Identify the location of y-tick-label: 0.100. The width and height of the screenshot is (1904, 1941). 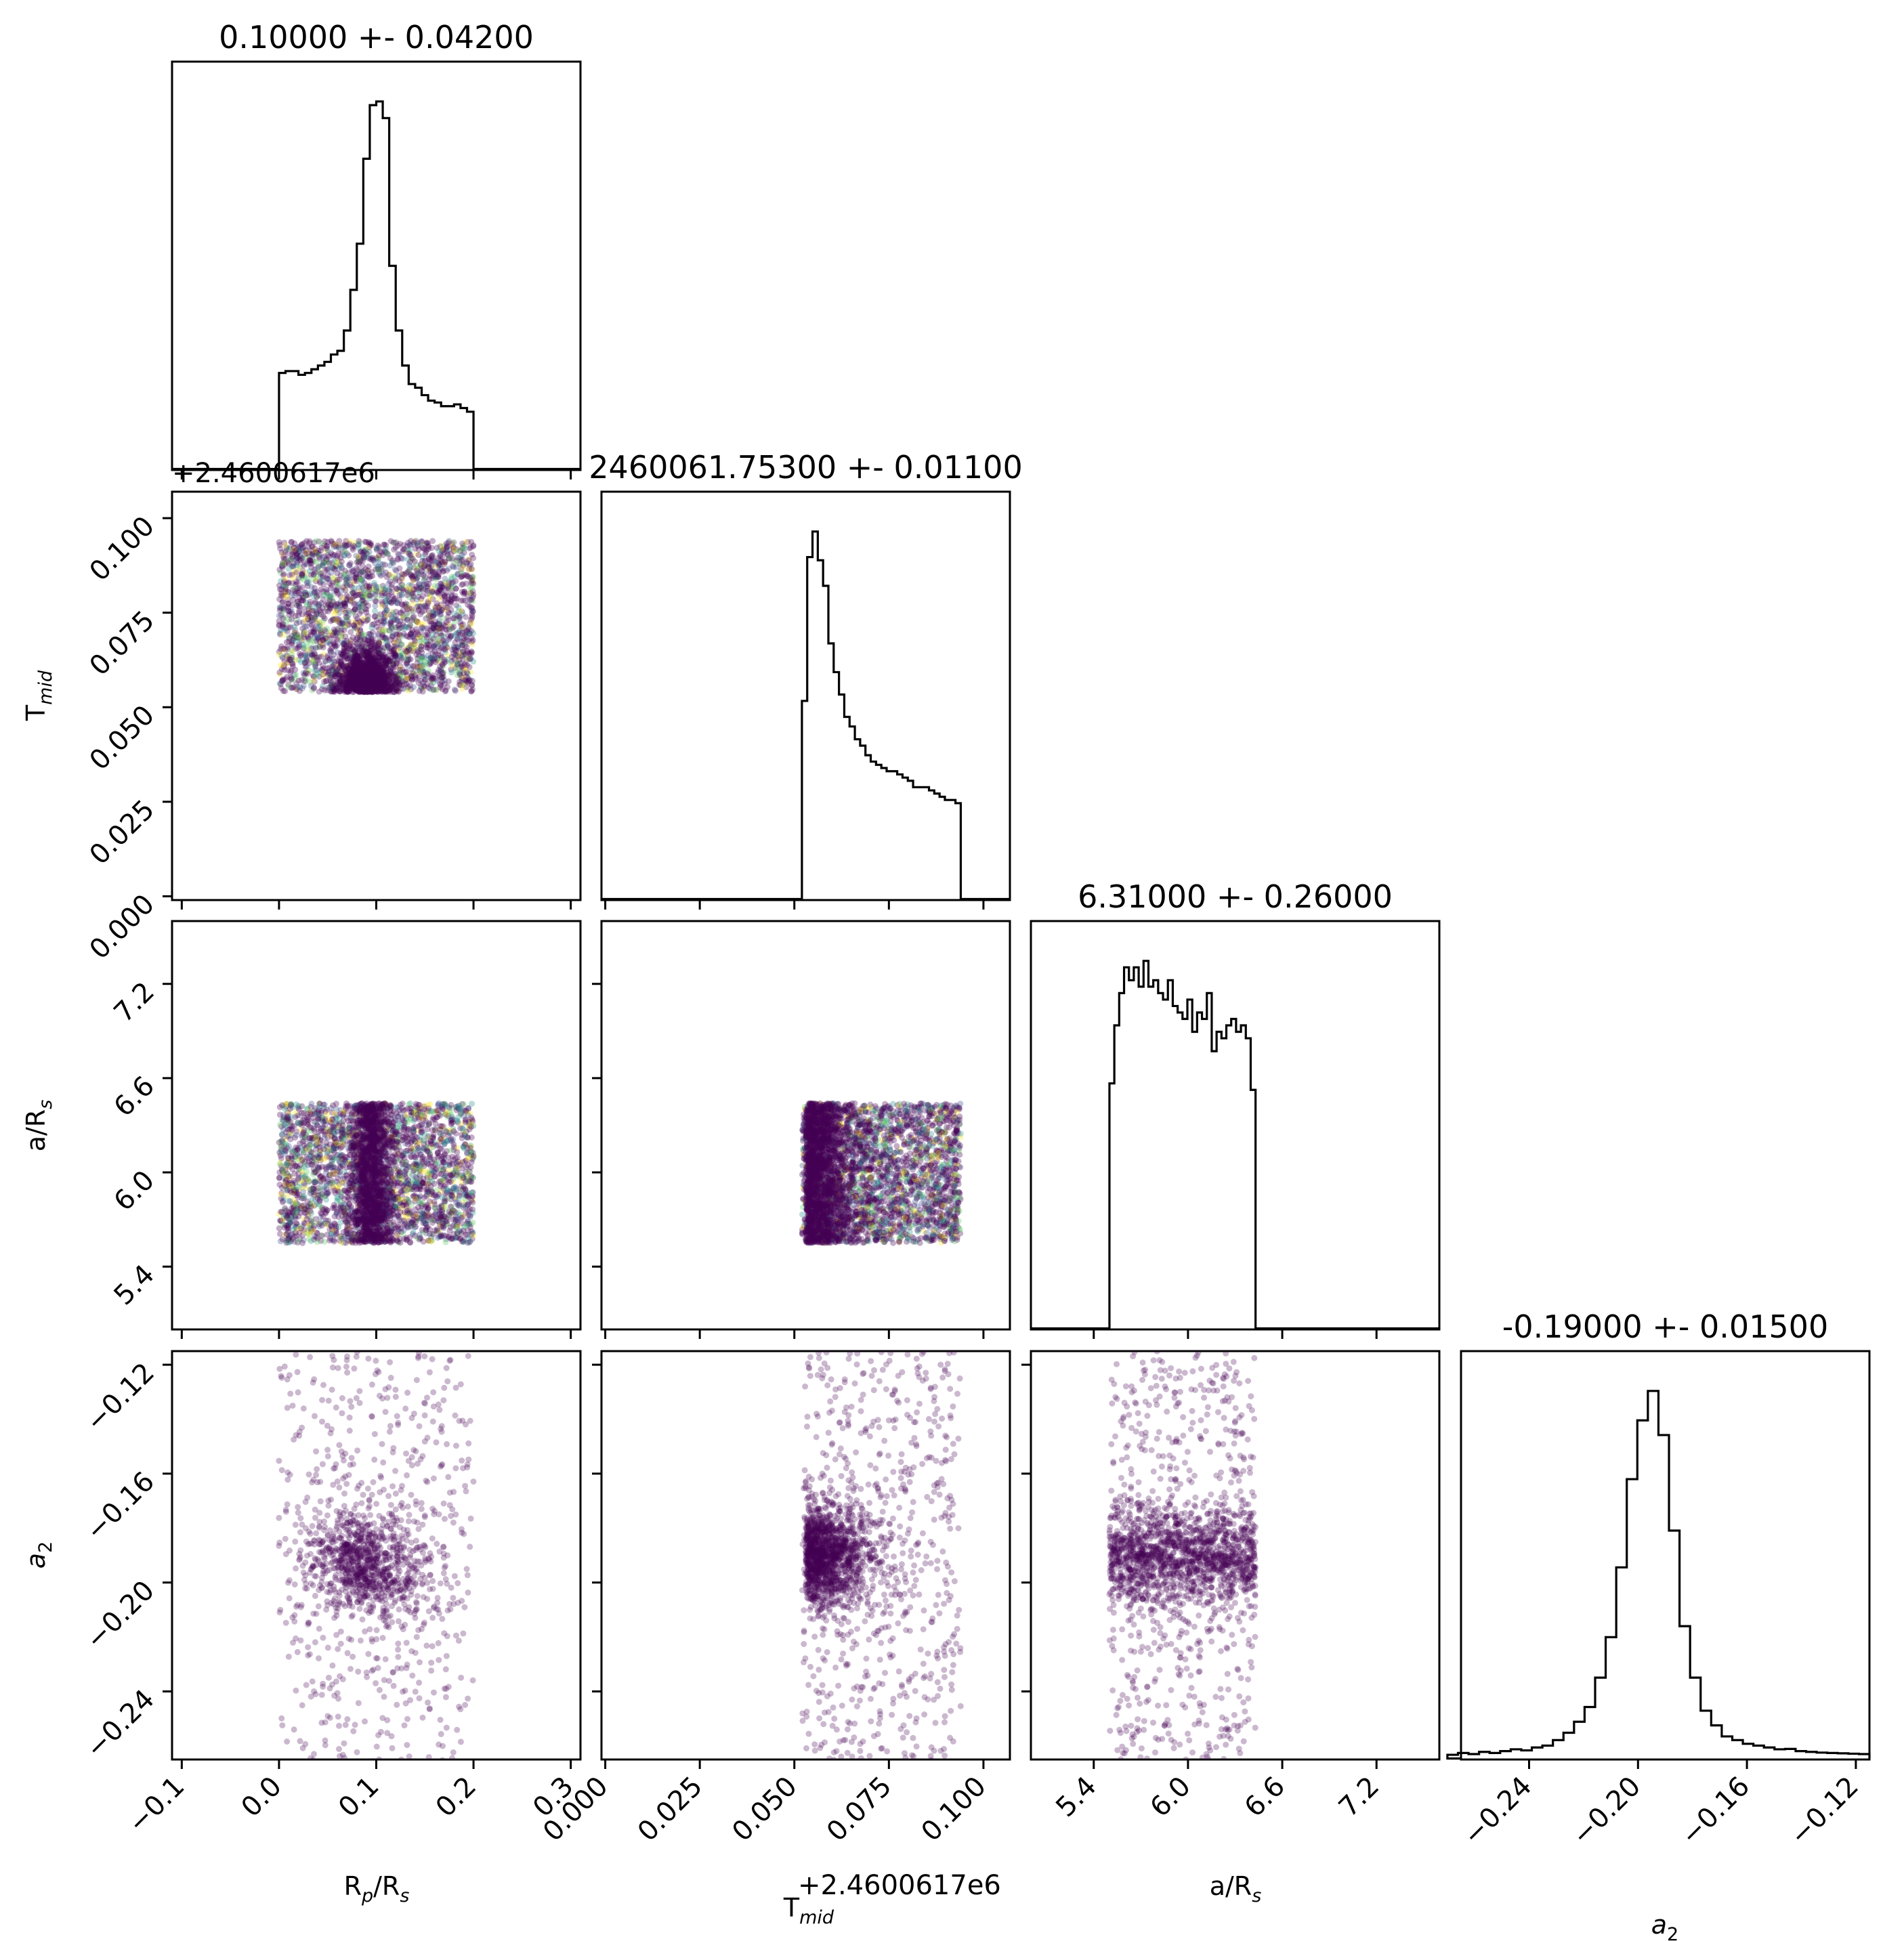
(123, 549).